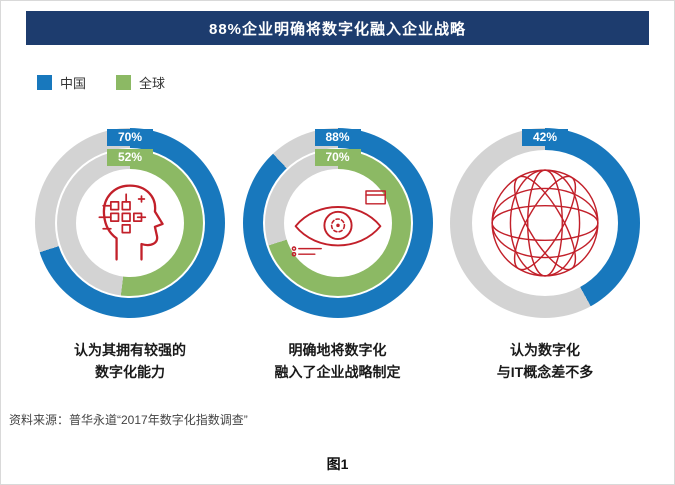 The height and width of the screenshot is (485, 675). I want to click on ai-head-icon, so click(130, 223).